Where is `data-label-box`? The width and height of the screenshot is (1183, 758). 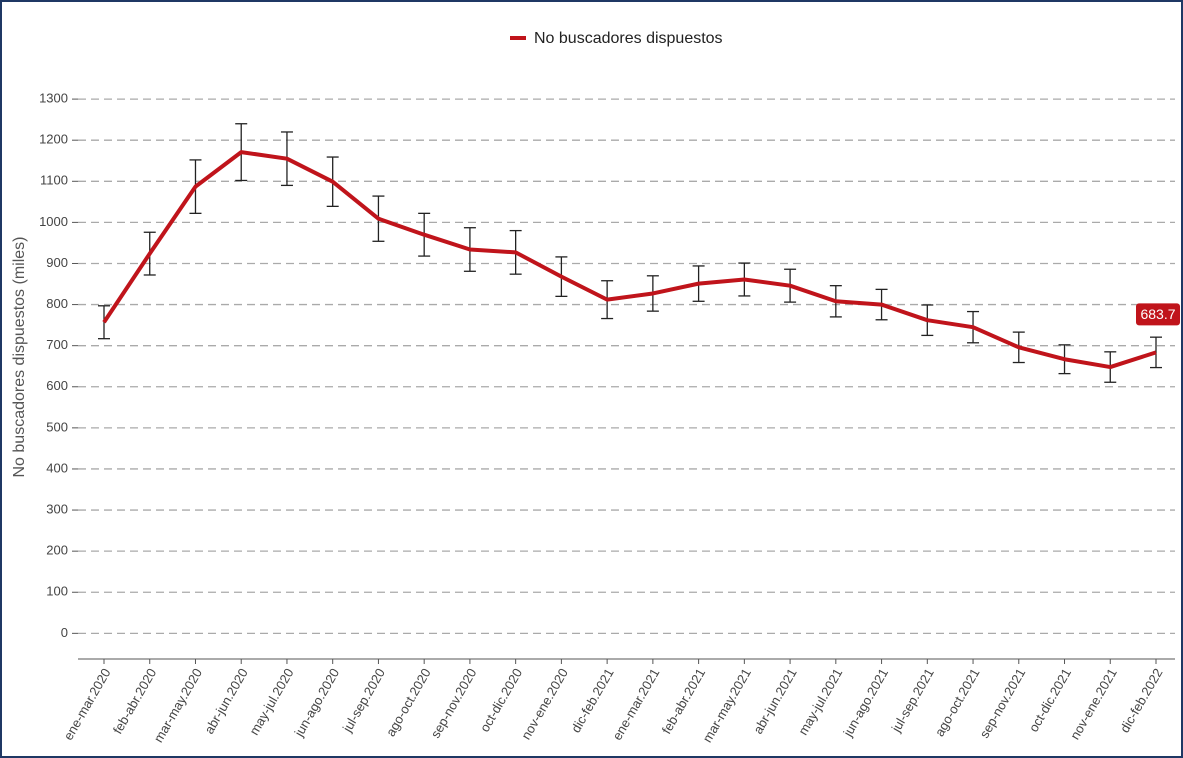
data-label-box is located at coordinates (1158, 314).